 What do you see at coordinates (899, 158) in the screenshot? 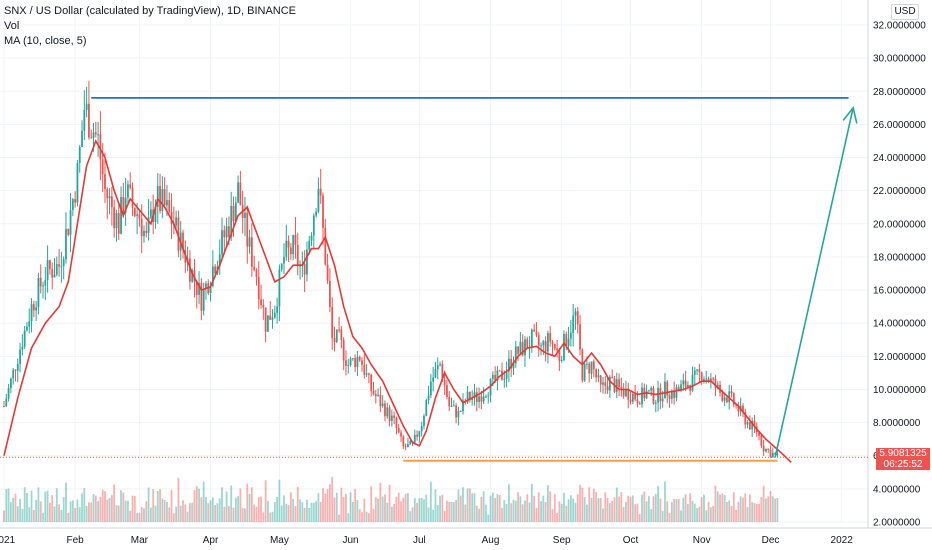
I see `price-tick-label: 24.0000000` at bounding box center [899, 158].